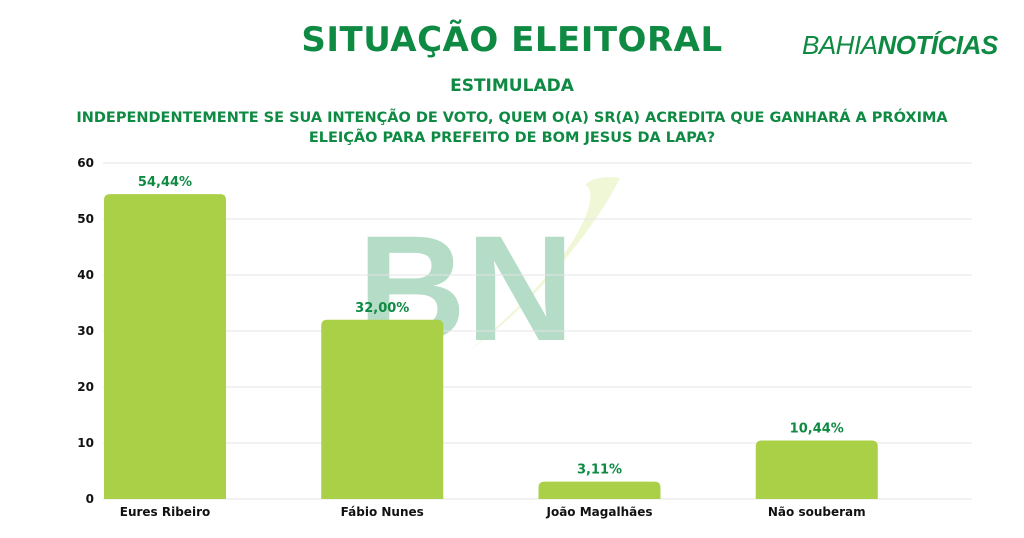 This screenshot has width=1024, height=538. What do you see at coordinates (840, 45) in the screenshot?
I see `logo-light-text: BAHIA` at bounding box center [840, 45].